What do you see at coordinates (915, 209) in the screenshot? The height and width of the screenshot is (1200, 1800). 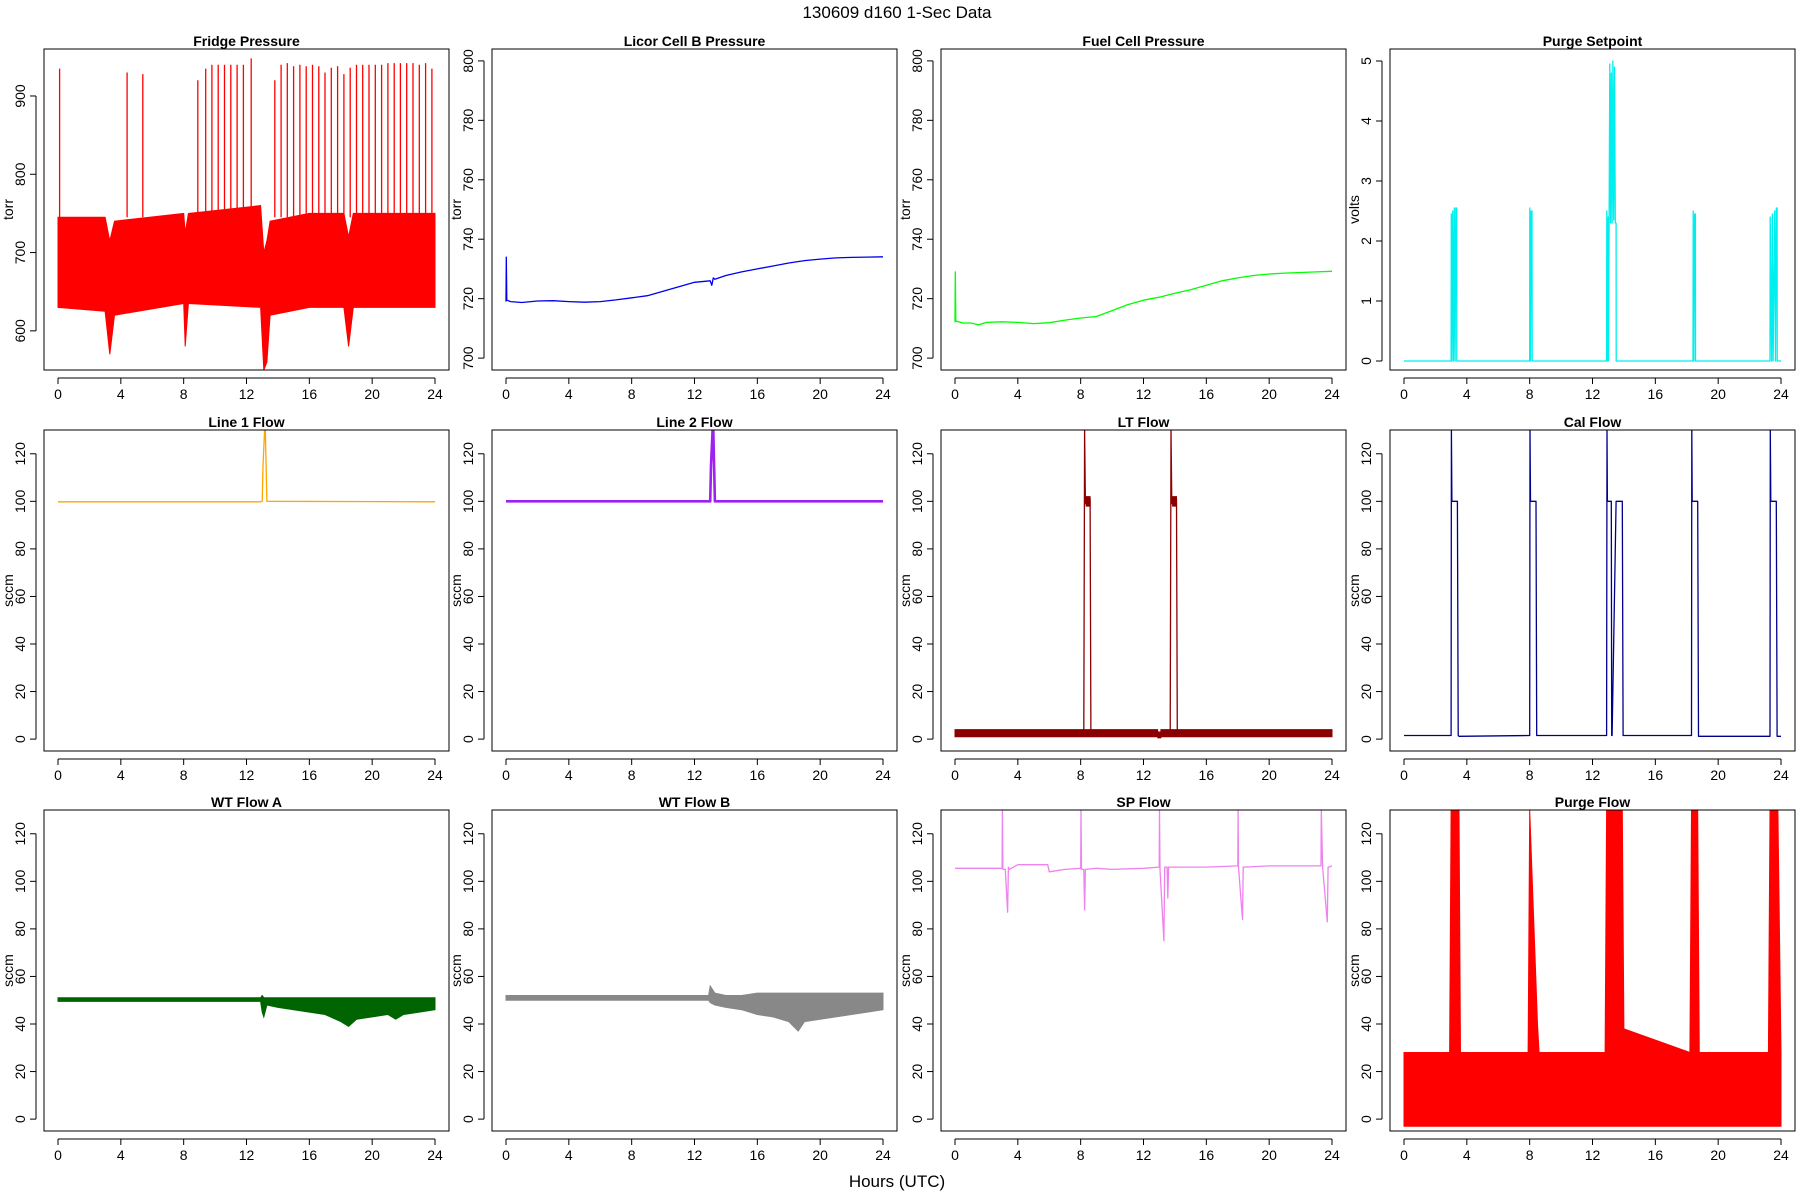 I see `y-axis: 700 720 740 760 780 800 torr` at bounding box center [915, 209].